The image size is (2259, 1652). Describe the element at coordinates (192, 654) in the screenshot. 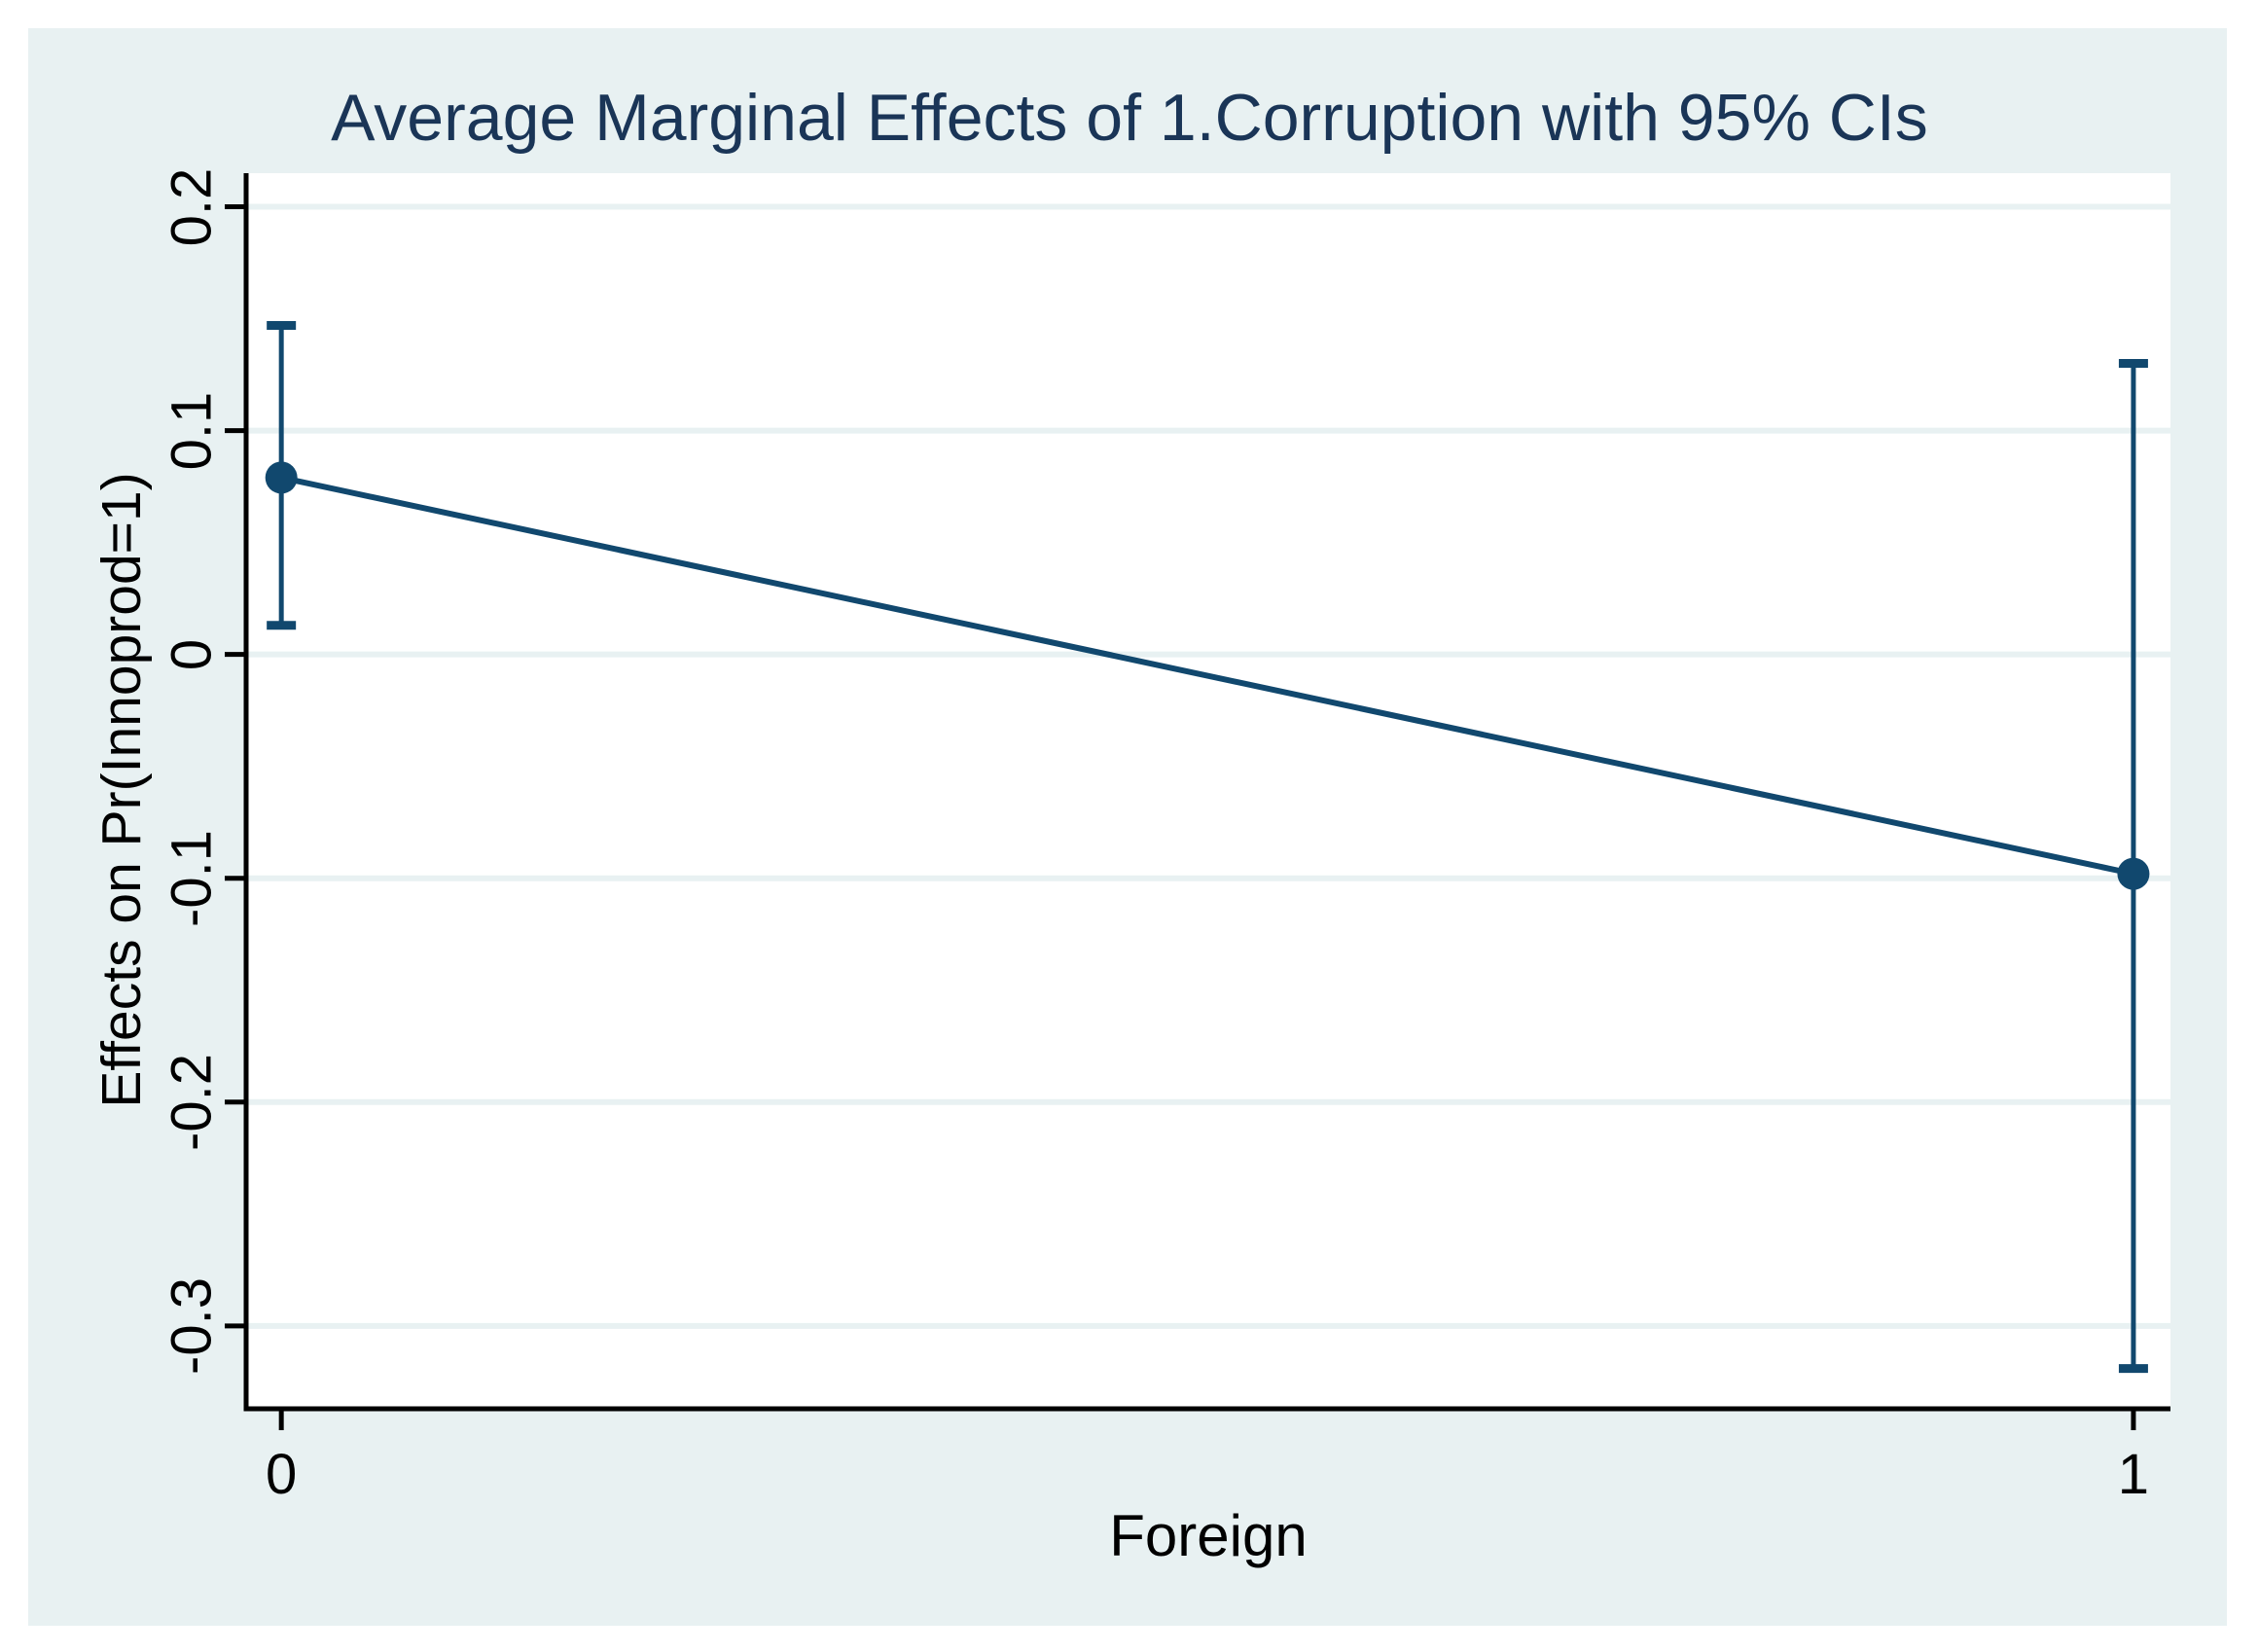

I see `y-tick-label: 0` at that location.